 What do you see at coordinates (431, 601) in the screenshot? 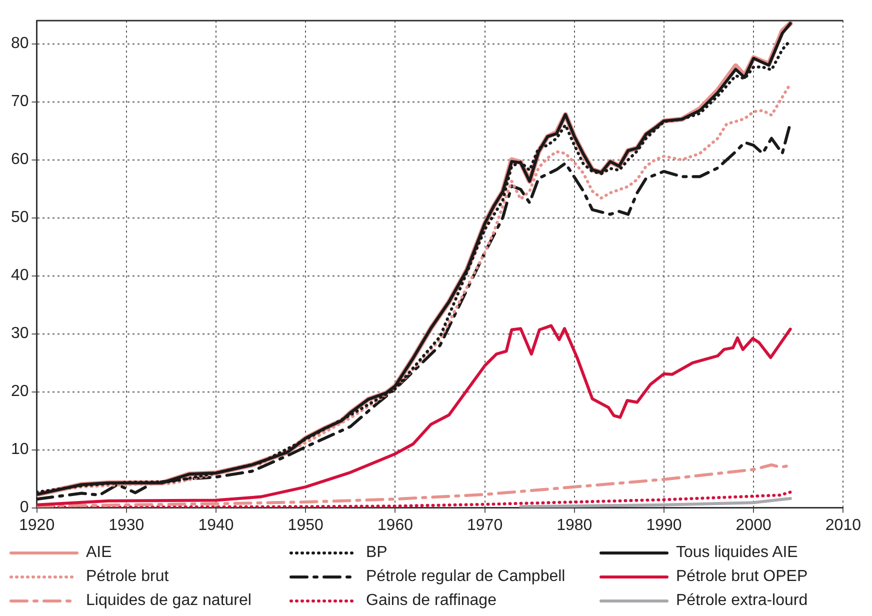
I see `legend-label: Gains de raffinage` at bounding box center [431, 601].